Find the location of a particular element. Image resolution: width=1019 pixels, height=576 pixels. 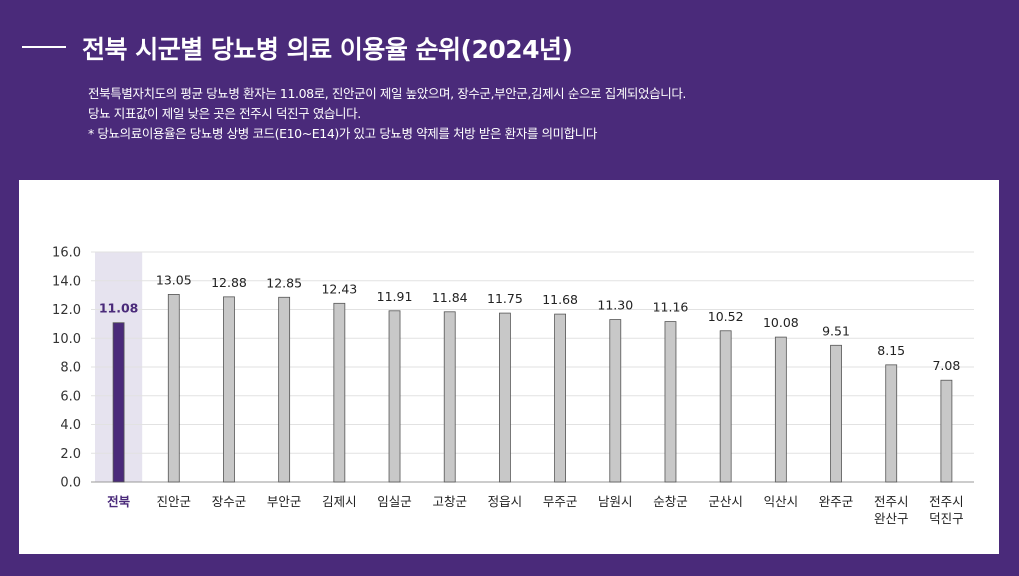

y-tick-label: 8.0 is located at coordinates (70, 368).